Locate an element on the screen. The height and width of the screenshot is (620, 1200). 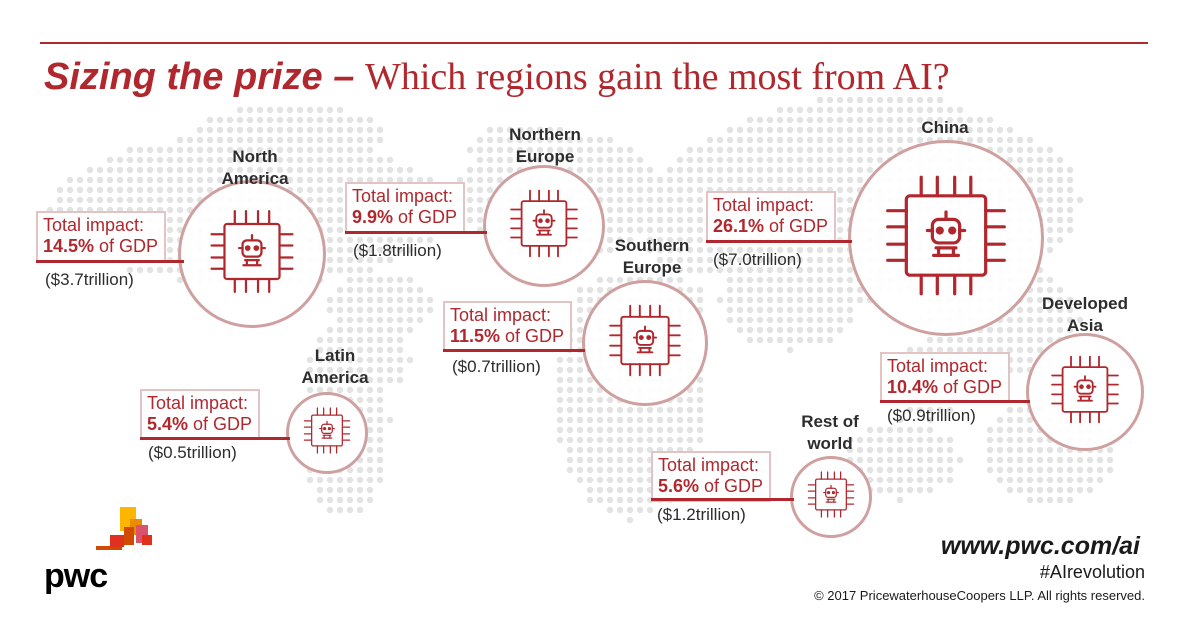
impact-percent: 5.6% is located at coordinates (679, 486).